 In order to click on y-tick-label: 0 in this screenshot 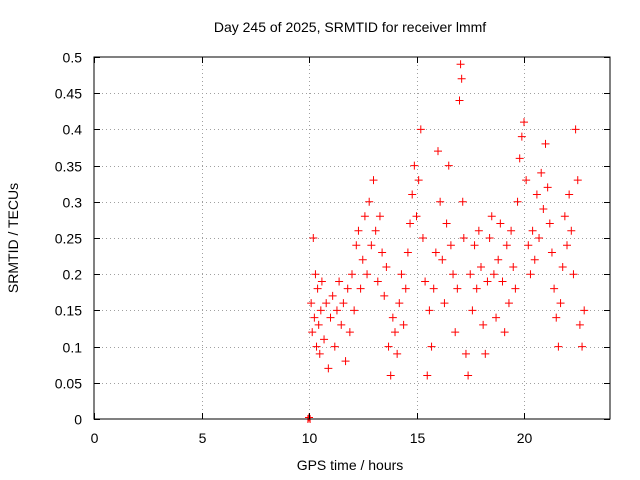, I will do `click(78, 420)`.